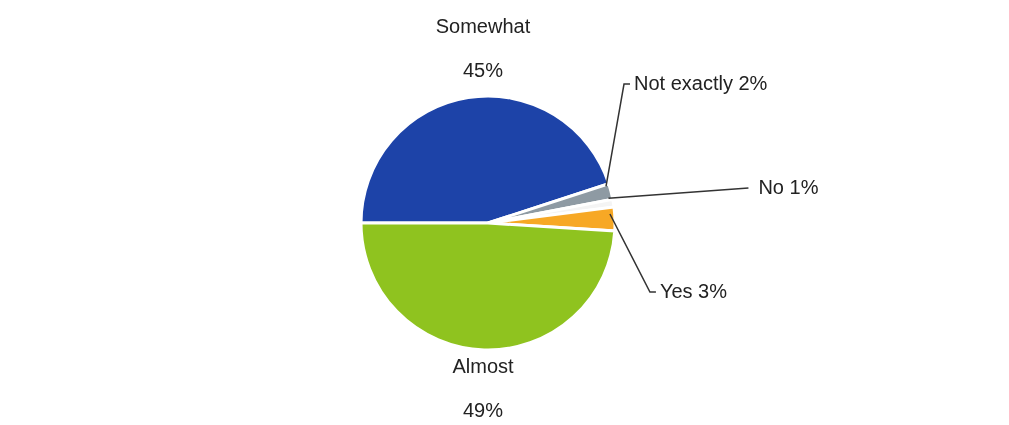 The image size is (1009, 425). What do you see at coordinates (483, 410) in the screenshot?
I see `data-label: 49%` at bounding box center [483, 410].